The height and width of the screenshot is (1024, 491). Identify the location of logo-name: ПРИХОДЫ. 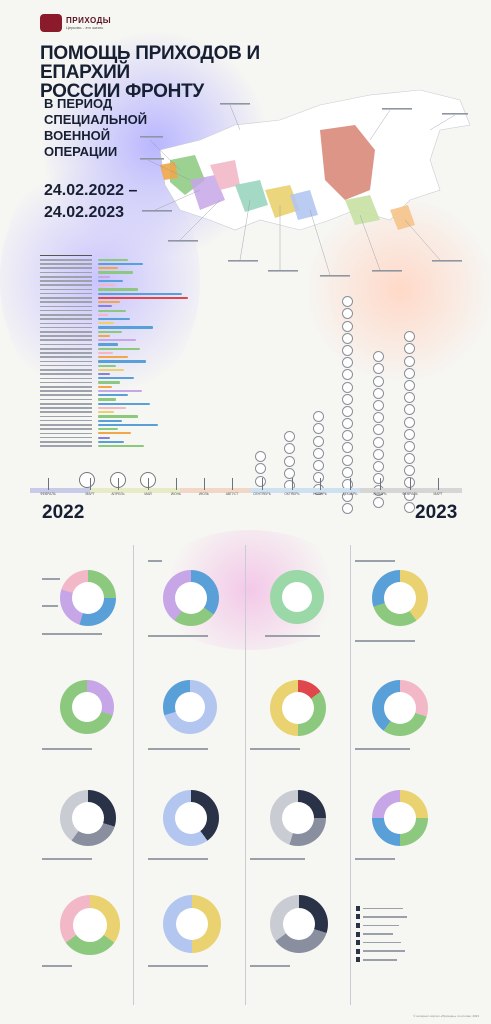
(89, 20).